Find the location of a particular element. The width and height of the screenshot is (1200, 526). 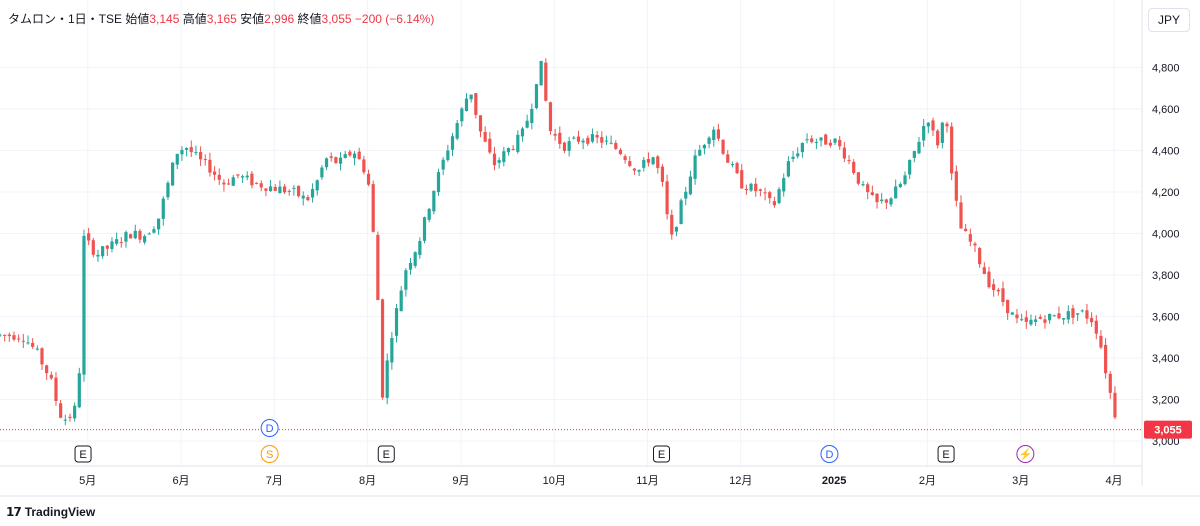

symbol-label: タムロン・1日・TSE is located at coordinates (65, 19).